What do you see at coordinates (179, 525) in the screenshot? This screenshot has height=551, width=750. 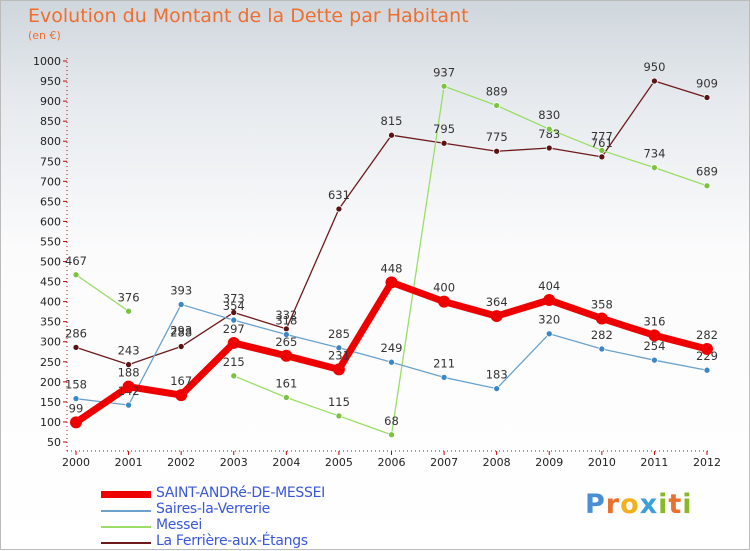 I see `legend-label: Messei` at bounding box center [179, 525].